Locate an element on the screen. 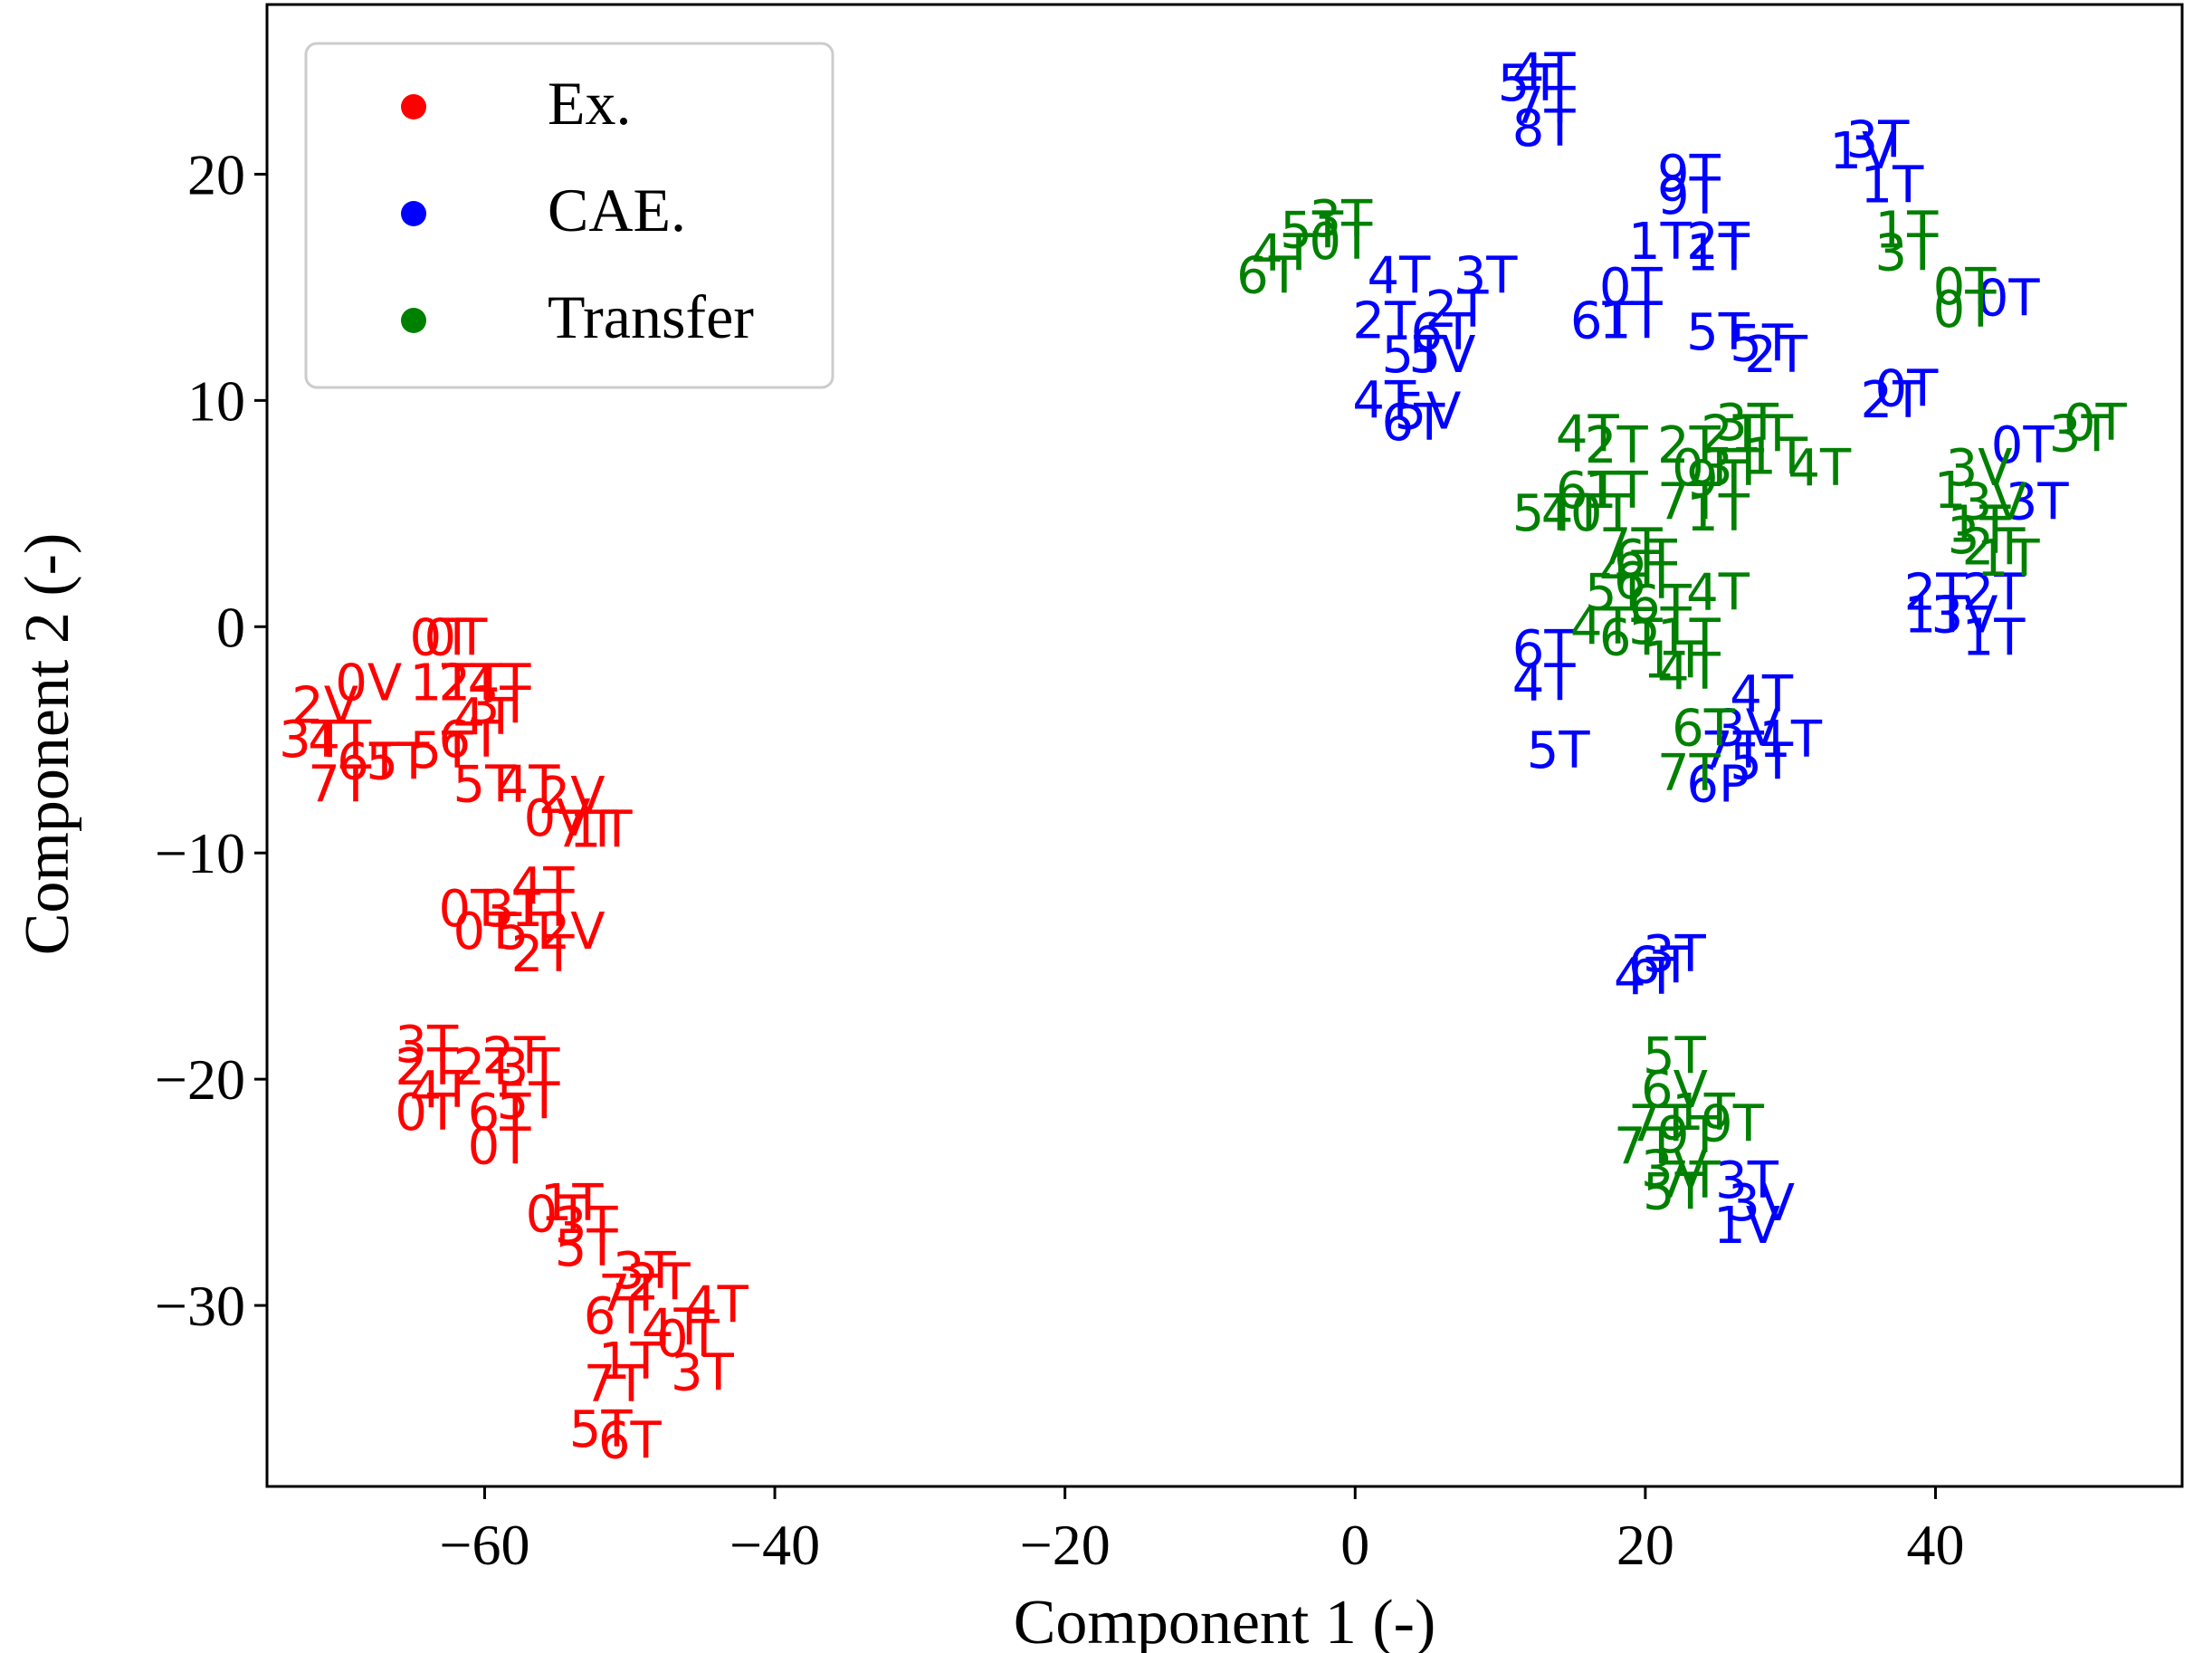  point-transfer: 3V is located at coordinates (1993, 502).